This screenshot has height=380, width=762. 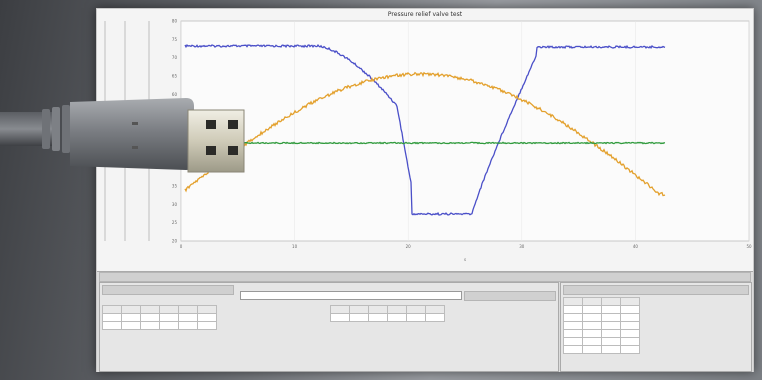 I want to click on y-tick-label: 75, so click(x=175, y=39).